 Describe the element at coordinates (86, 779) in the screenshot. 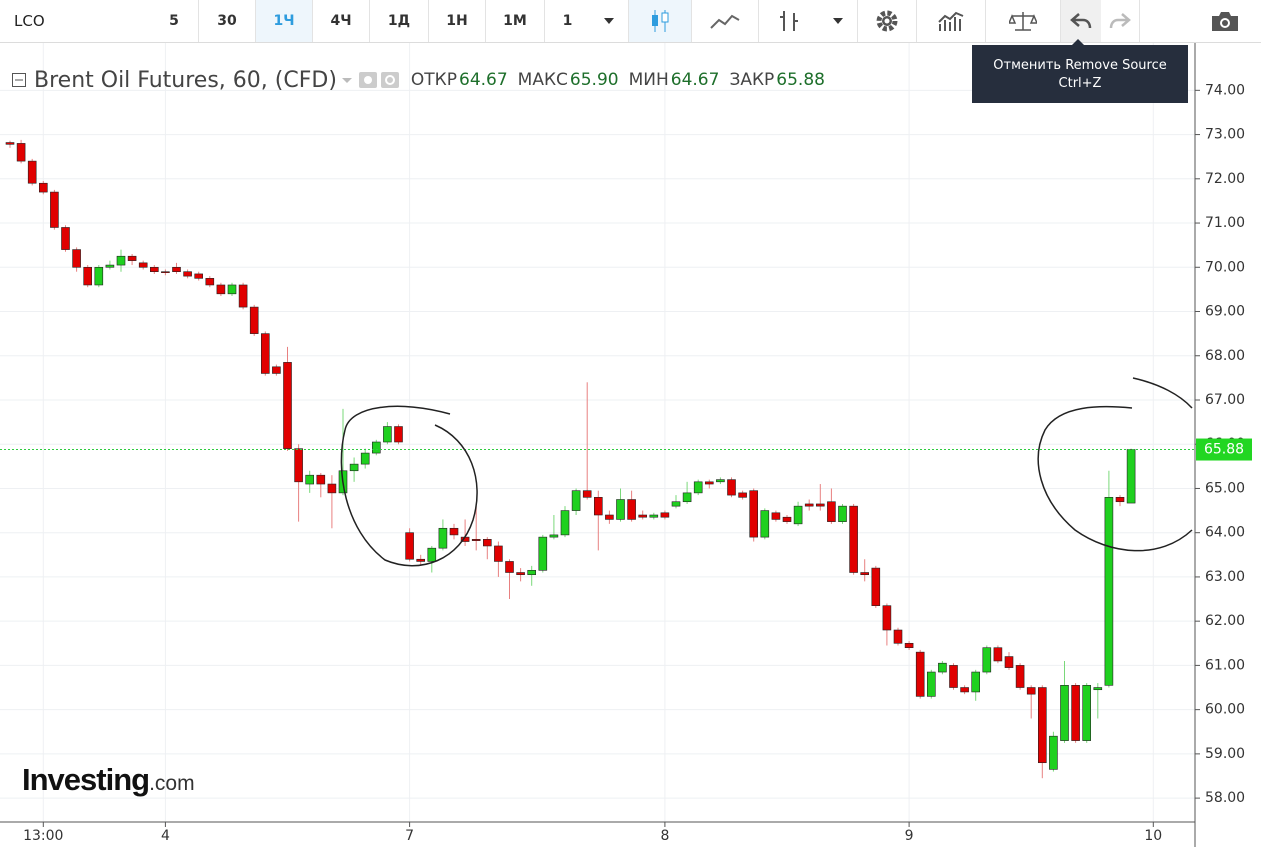

I see `logo-brand: Investing` at that location.